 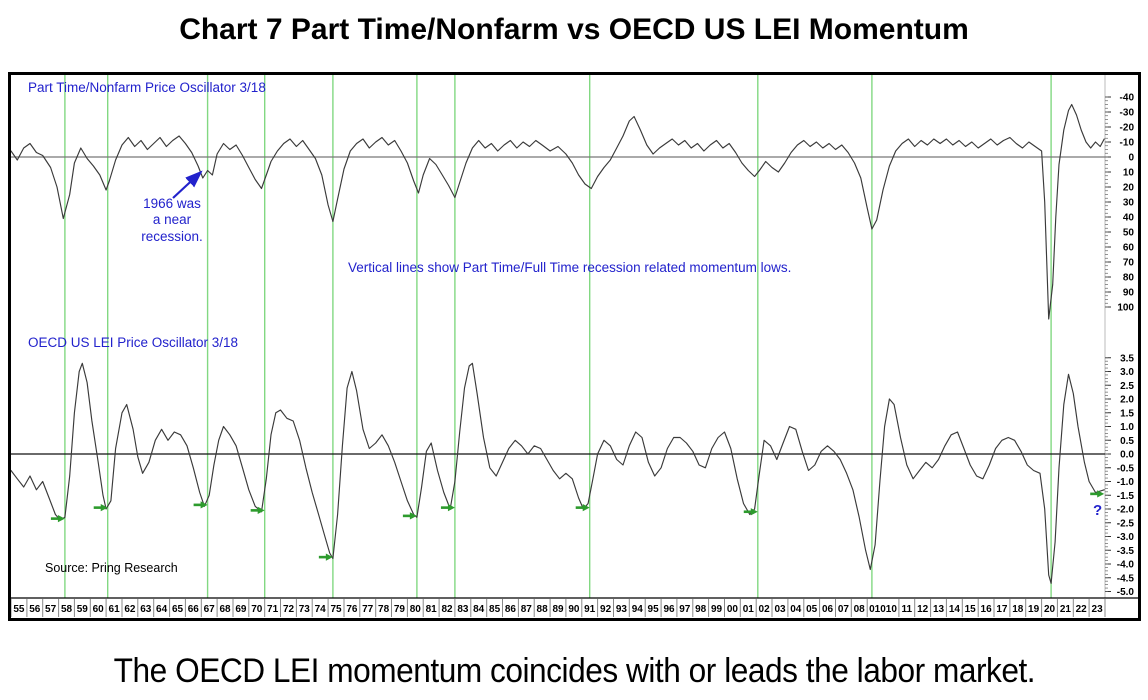 What do you see at coordinates (1129, 218) in the screenshot?
I see `top-axis-tick-label: 40` at bounding box center [1129, 218].